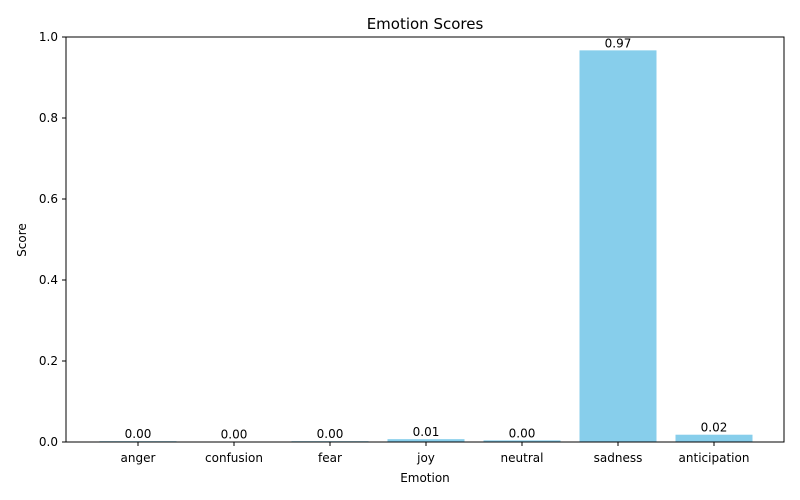  I want to click on data-label-confusion: 0.00, so click(234, 435).